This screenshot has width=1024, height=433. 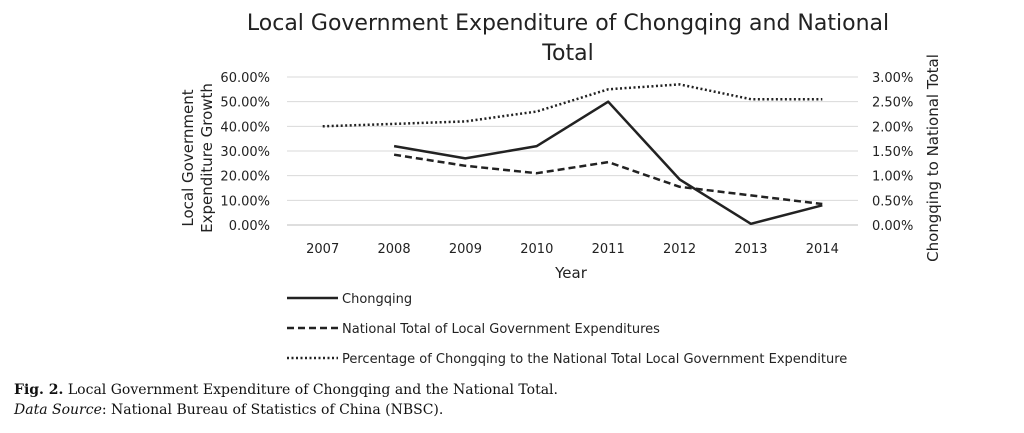 What do you see at coordinates (536, 249) in the screenshot?
I see `x-tick-label: 2010` at bounding box center [536, 249].